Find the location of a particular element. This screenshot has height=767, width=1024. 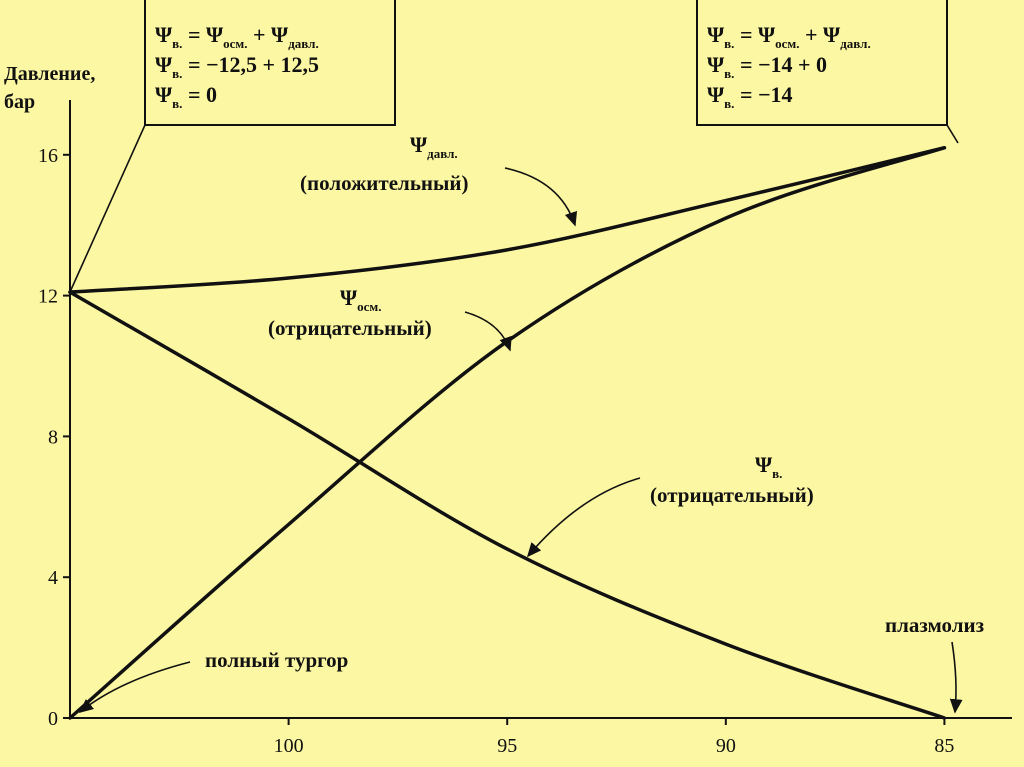

series-label: Ψдавл. is located at coordinates (434, 146).